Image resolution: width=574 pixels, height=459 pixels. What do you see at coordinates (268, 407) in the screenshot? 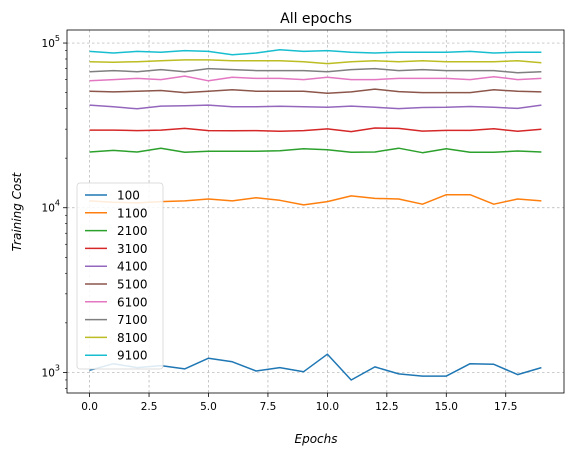
I see `x-tick-label: 7.5` at bounding box center [268, 407].